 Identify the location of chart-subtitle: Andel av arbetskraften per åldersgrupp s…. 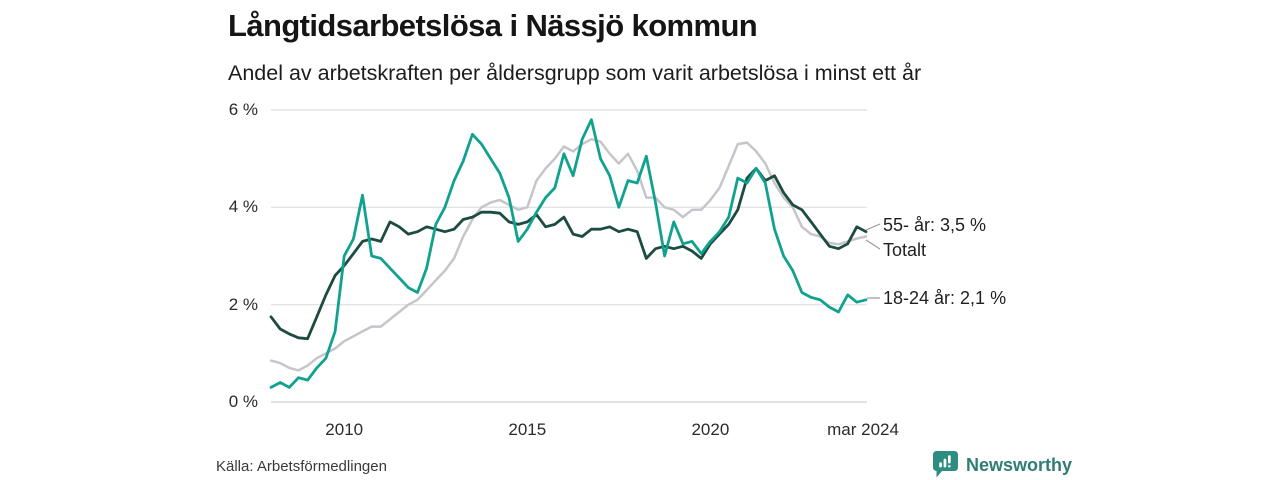
(575, 73).